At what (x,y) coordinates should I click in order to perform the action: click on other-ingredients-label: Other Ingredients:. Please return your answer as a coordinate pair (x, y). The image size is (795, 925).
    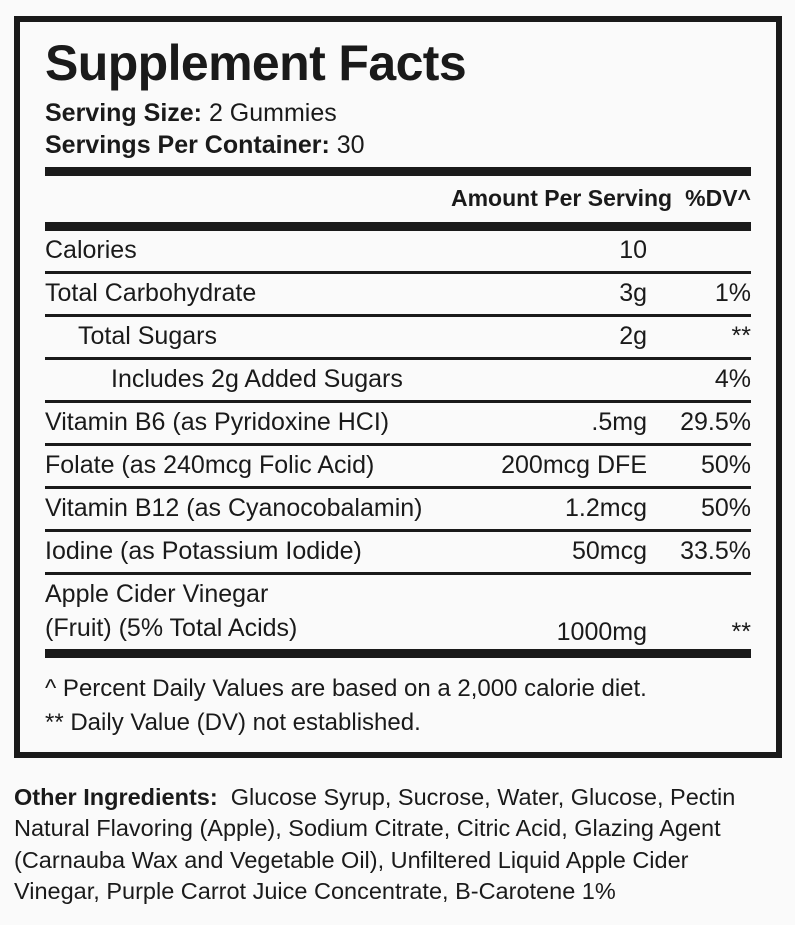
    Looking at the image, I should click on (116, 797).